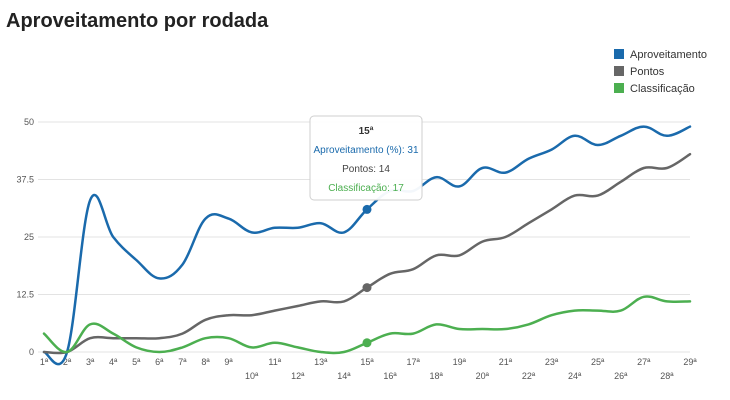 The image size is (730, 400). What do you see at coordinates (366, 131) in the screenshot?
I see `tooltip-header: 15ª` at bounding box center [366, 131].